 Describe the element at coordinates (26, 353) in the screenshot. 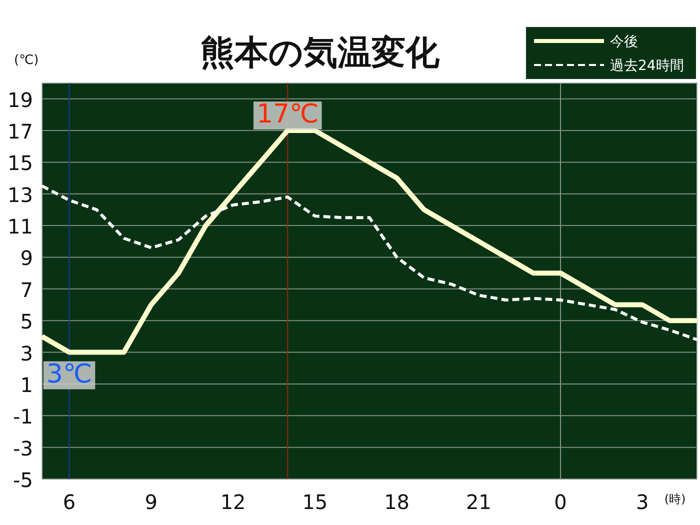

I see `y-tick-label: 3` at that location.